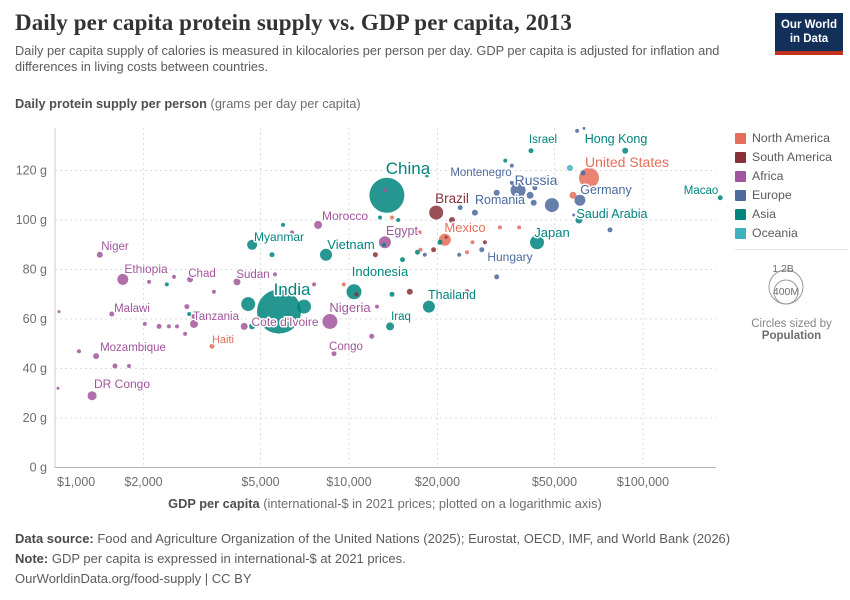 The image size is (850, 600). What do you see at coordinates (190, 279) in the screenshot?
I see `data-point-chad` at bounding box center [190, 279].